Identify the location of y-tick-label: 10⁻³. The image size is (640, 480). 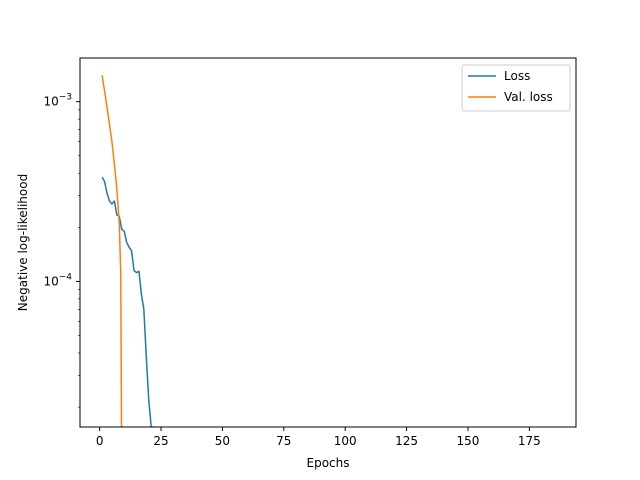
(57, 101).